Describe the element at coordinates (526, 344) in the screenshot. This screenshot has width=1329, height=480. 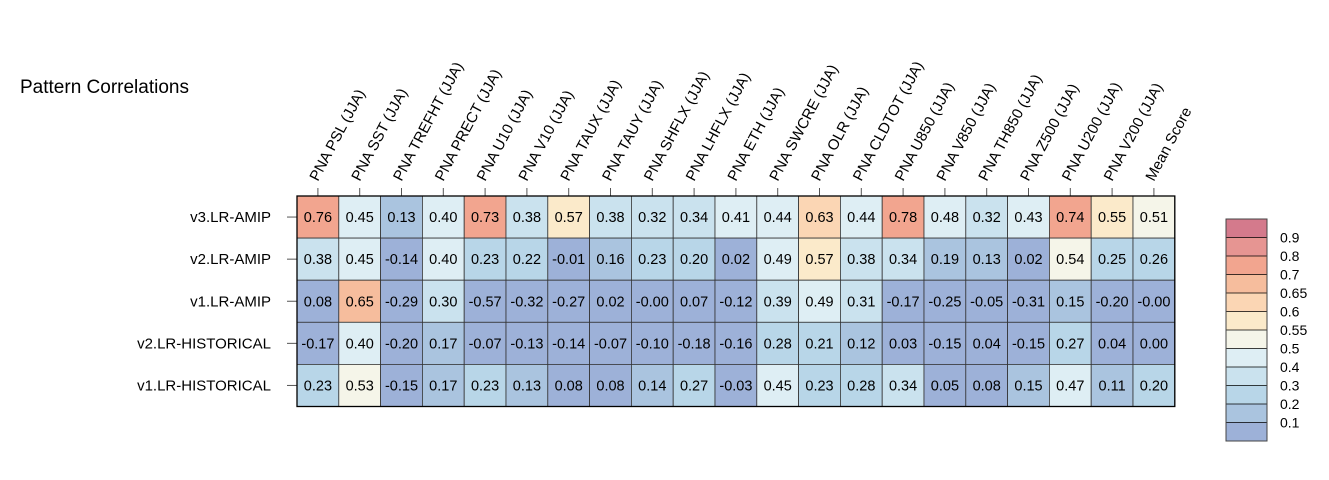
I see `cell-value-label: -0.13` at that location.